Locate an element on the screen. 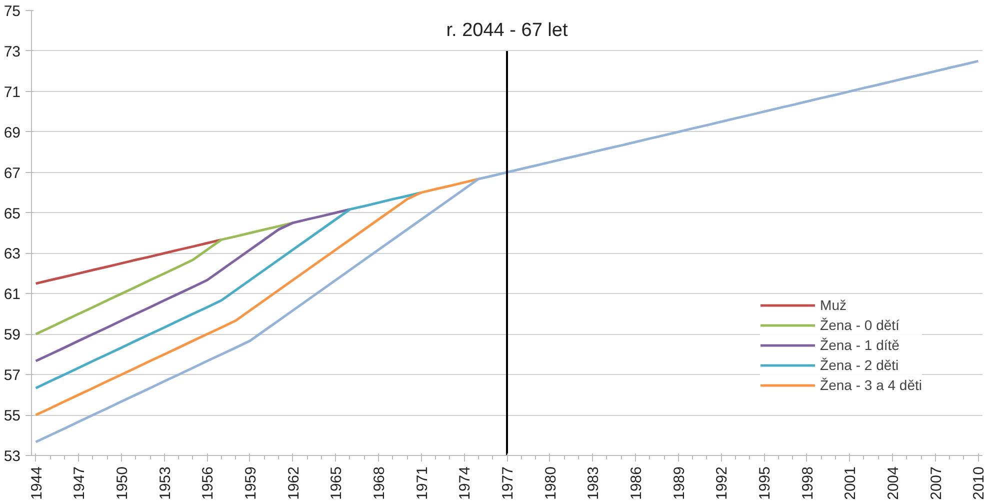 The width and height of the screenshot is (992, 502). legend-label: Muž is located at coordinates (833, 305).